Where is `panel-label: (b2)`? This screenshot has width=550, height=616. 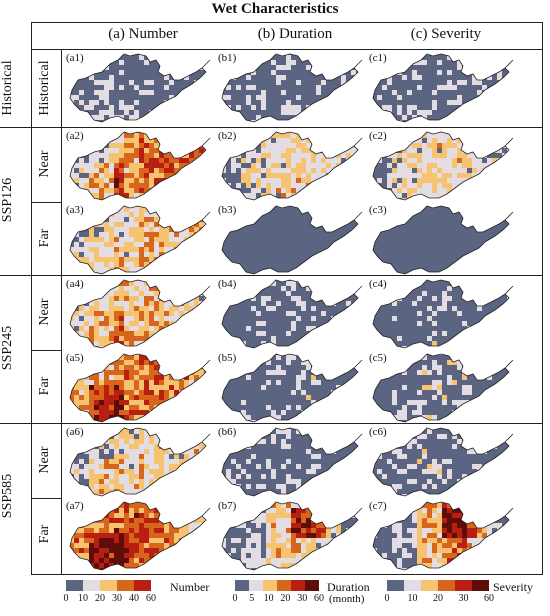 panel-label: (b2) is located at coordinates (227, 136).